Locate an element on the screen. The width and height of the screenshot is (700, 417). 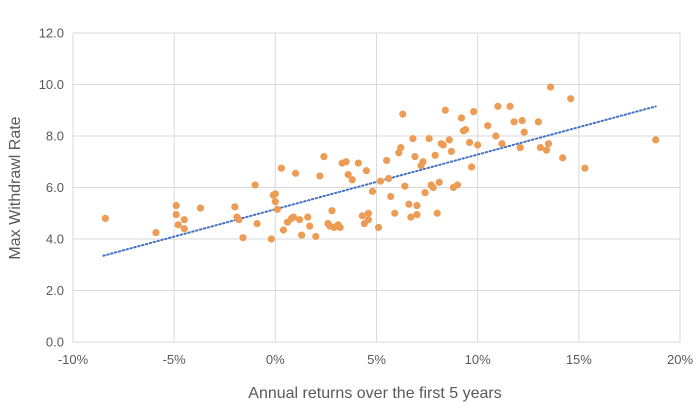
x-tick-label: 15% is located at coordinates (579, 359).